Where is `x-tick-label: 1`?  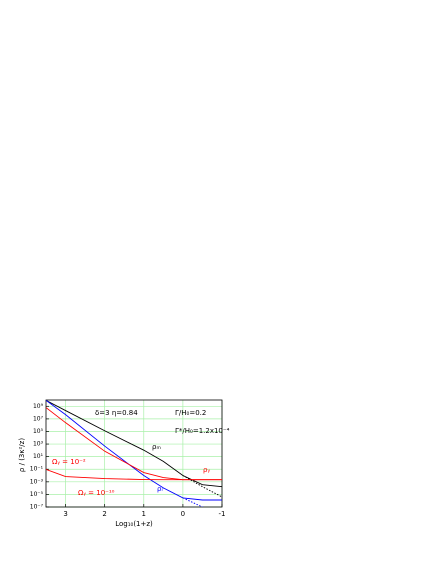
x-tick-label: 1 is located at coordinates (144, 514).